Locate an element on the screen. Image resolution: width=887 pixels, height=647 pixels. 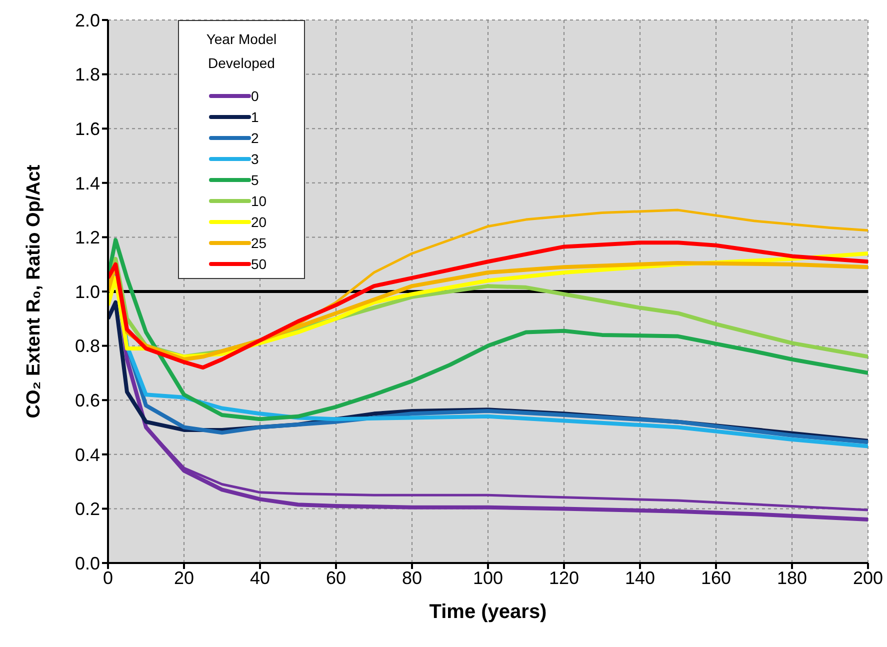
y-tick-label: 1.2 is located at coordinates (87, 238).